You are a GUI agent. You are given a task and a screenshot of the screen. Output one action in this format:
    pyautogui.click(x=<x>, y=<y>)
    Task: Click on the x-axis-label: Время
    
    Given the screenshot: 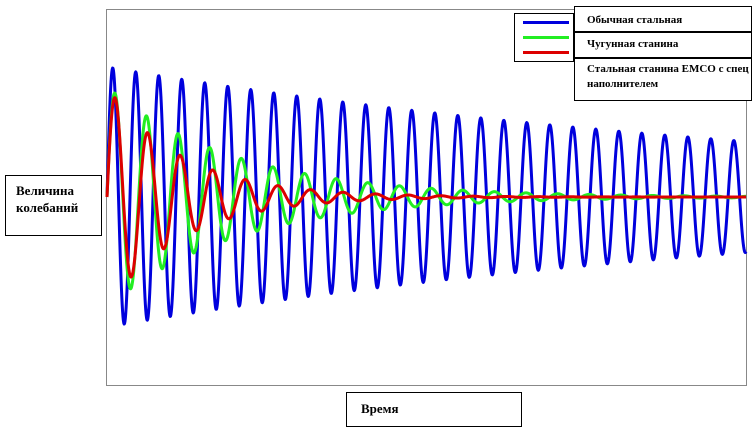 What is the action you would take?
    pyautogui.click(x=434, y=409)
    